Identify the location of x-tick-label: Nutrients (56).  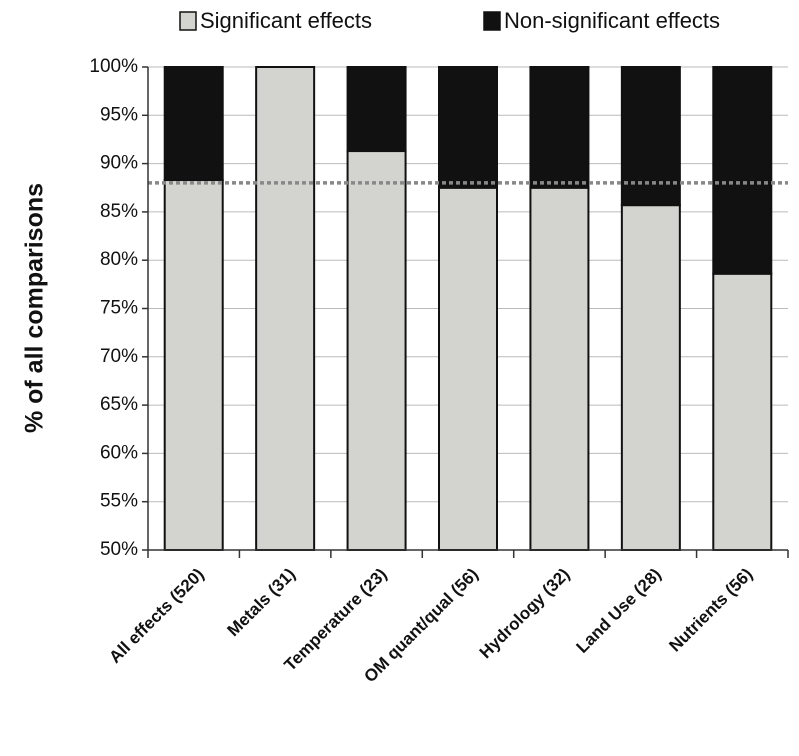
(710, 610).